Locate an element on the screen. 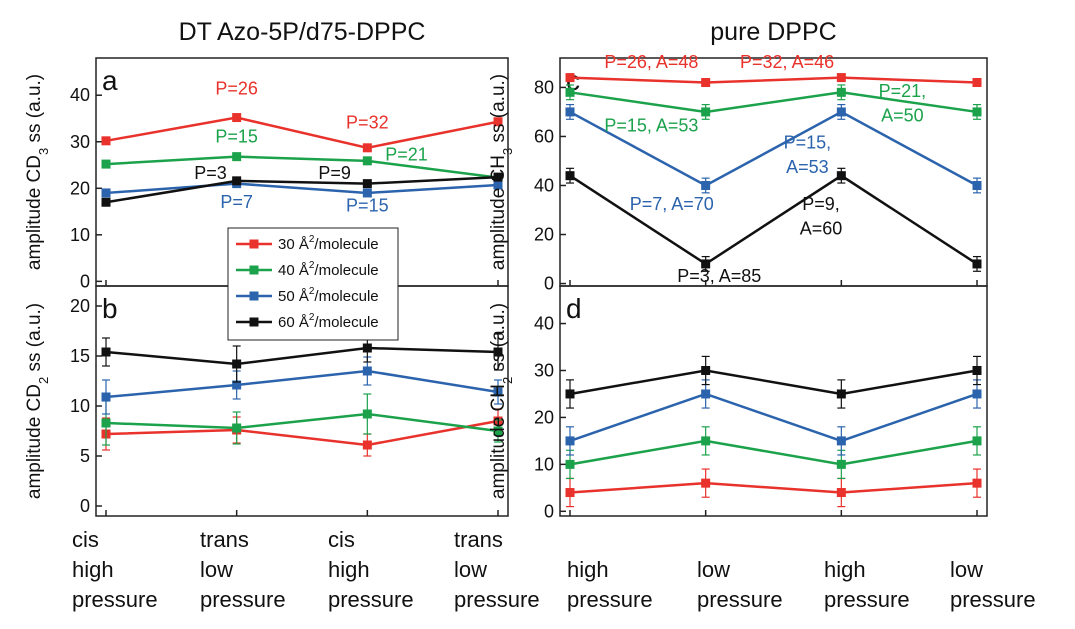 The height and width of the screenshot is (629, 1075). panel-title: DT Azo-5P/d75-DPPC is located at coordinates (302, 32).